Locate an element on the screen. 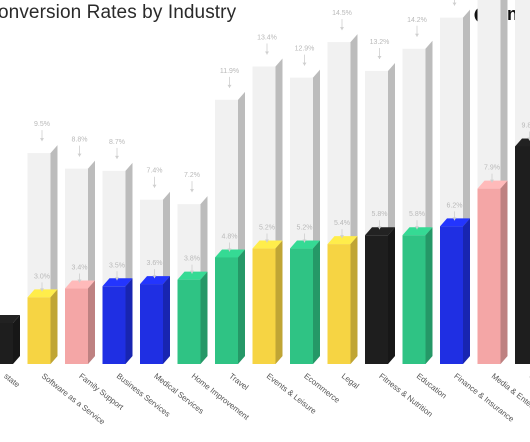 The width and height of the screenshot is (530, 442). median-label: 3.4% is located at coordinates (80, 268).